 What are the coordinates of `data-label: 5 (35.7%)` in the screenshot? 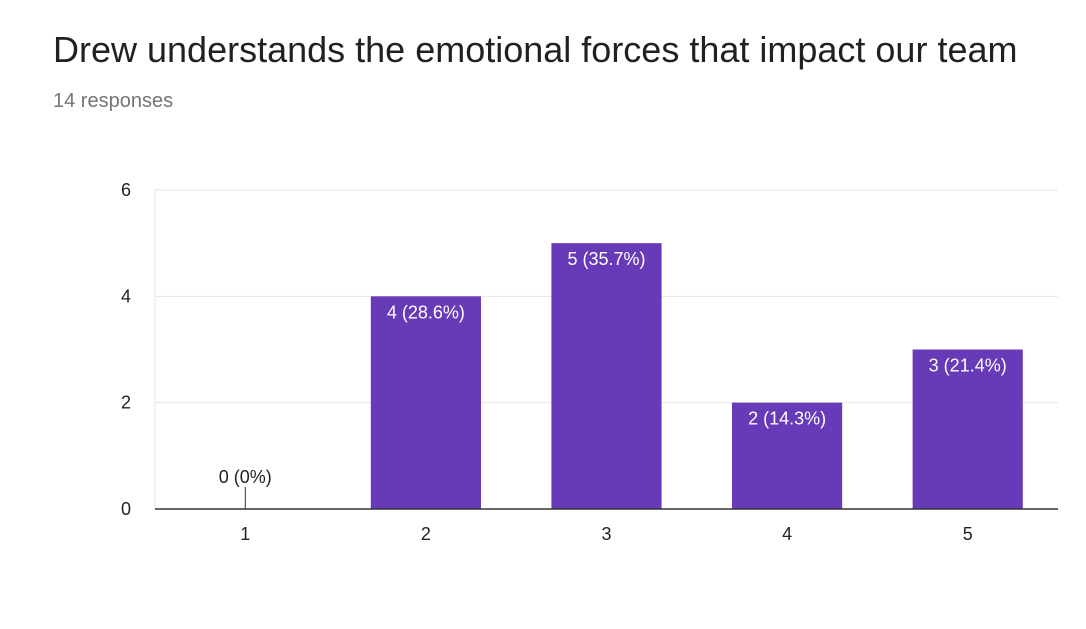 It's located at (606, 259).